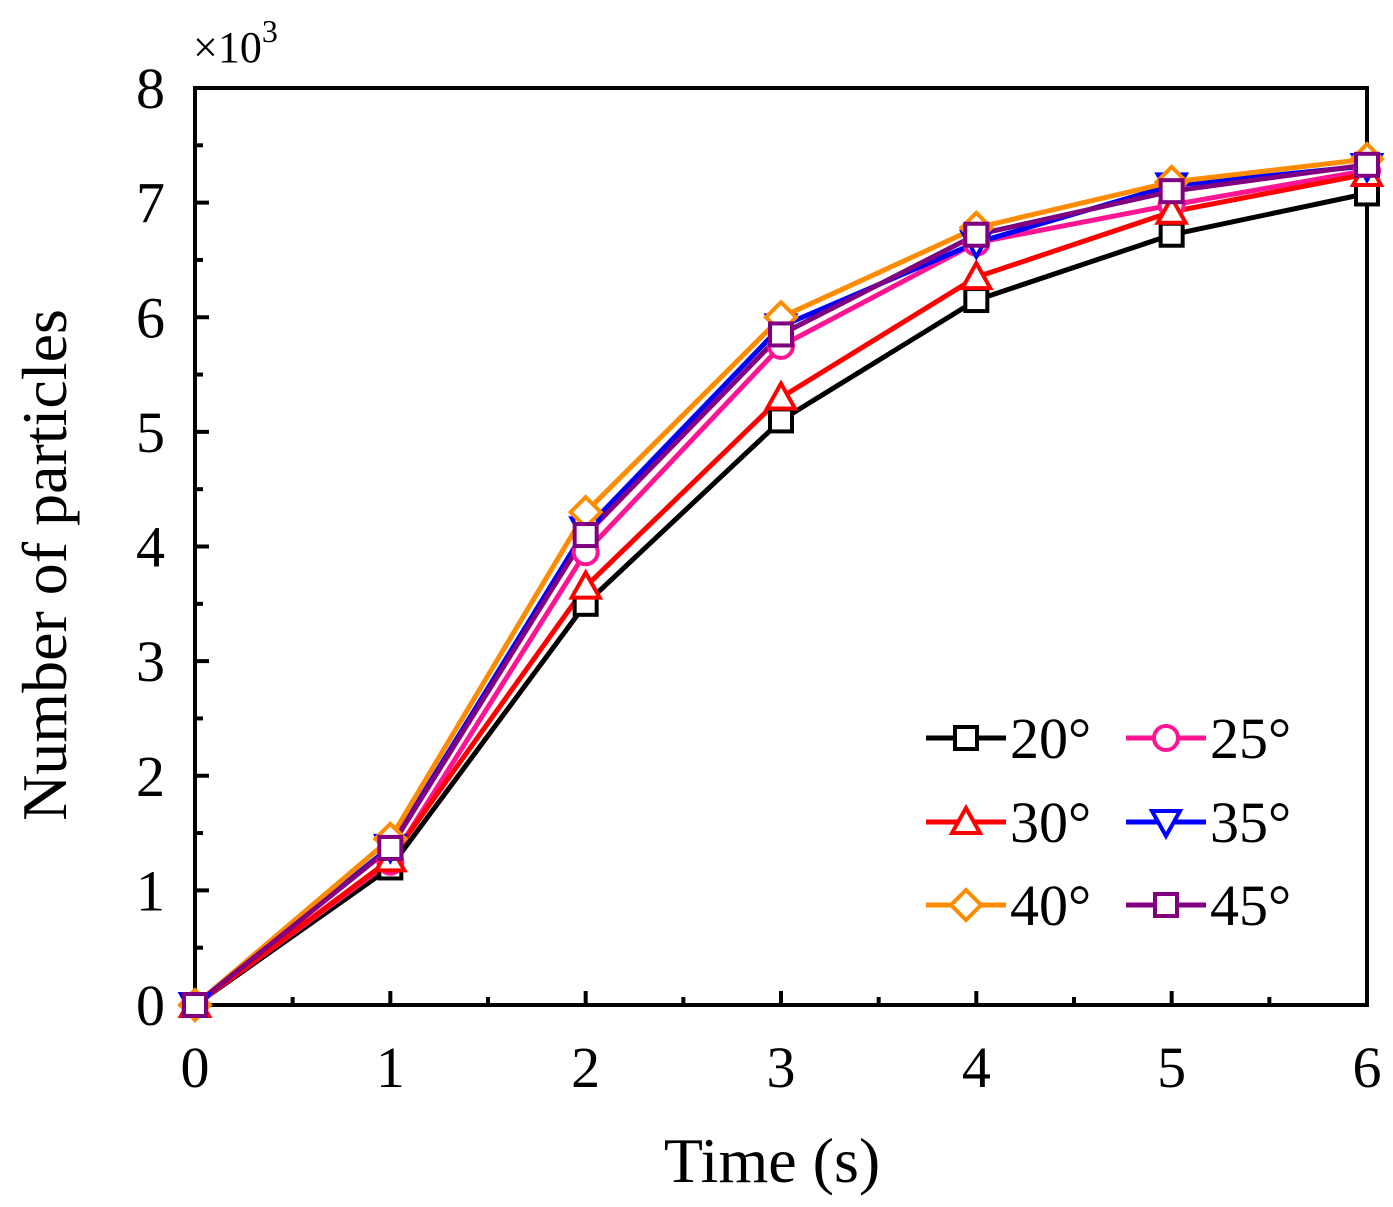 This screenshot has height=1207, width=1393. I want to click on legend-label: 25°, so click(1250, 738).